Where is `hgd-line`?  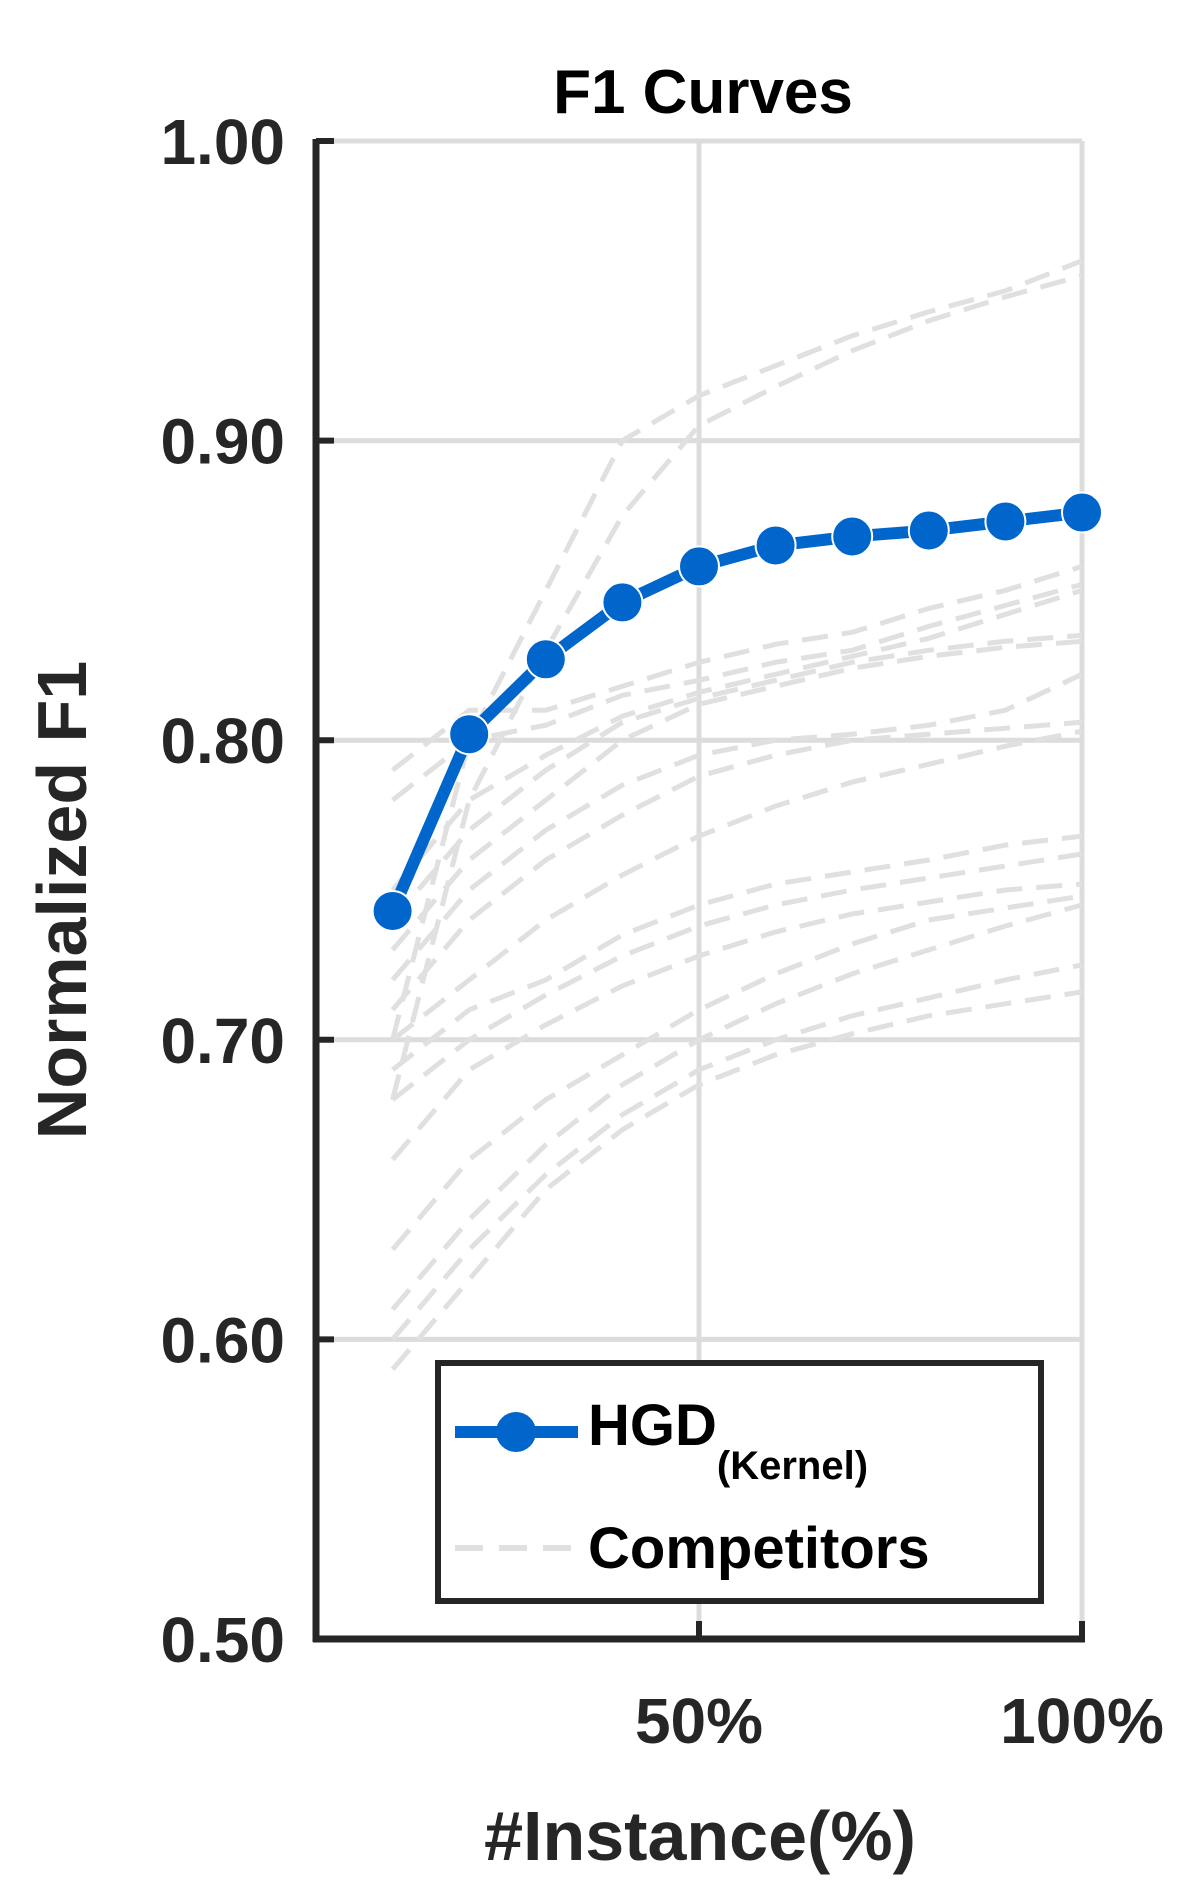
hgd-line is located at coordinates (735, 710).